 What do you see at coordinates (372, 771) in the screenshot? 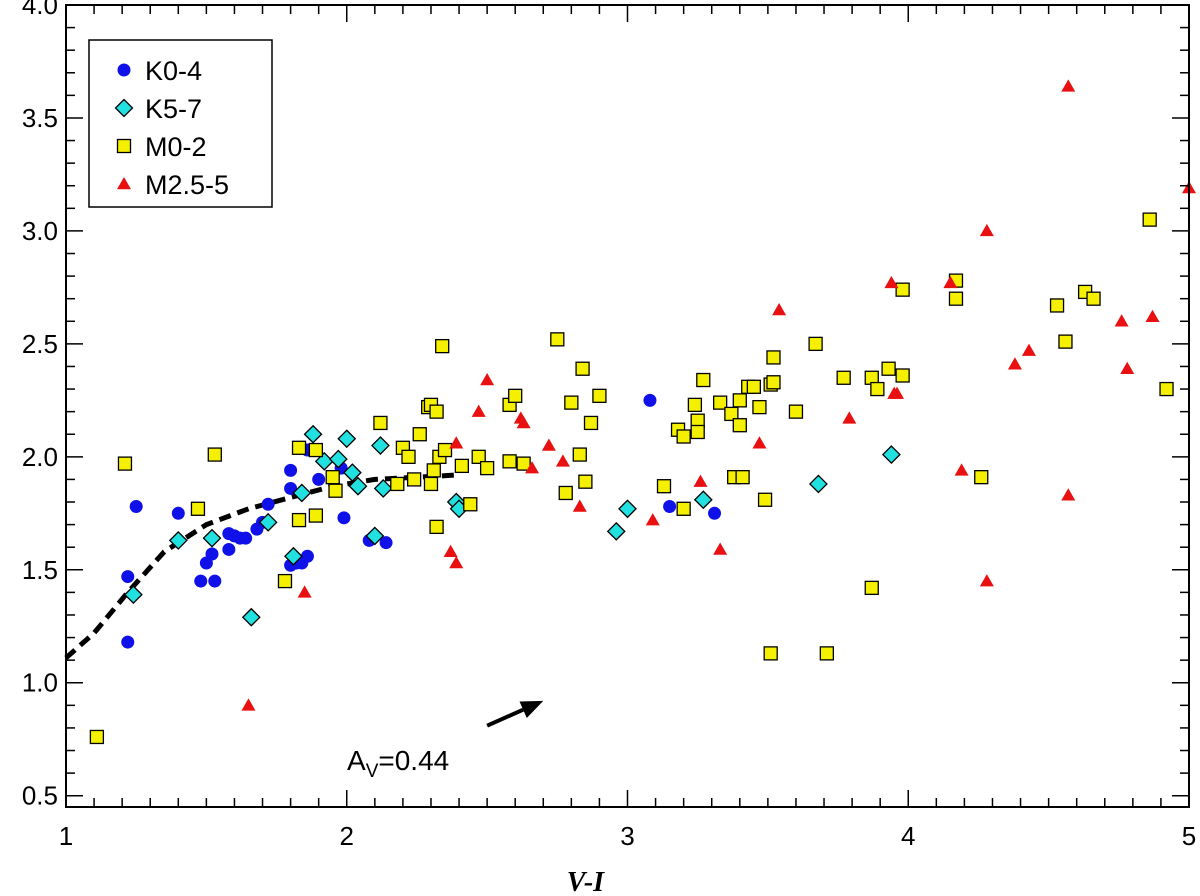
I see `extinction-label-subscript: V` at bounding box center [372, 771].